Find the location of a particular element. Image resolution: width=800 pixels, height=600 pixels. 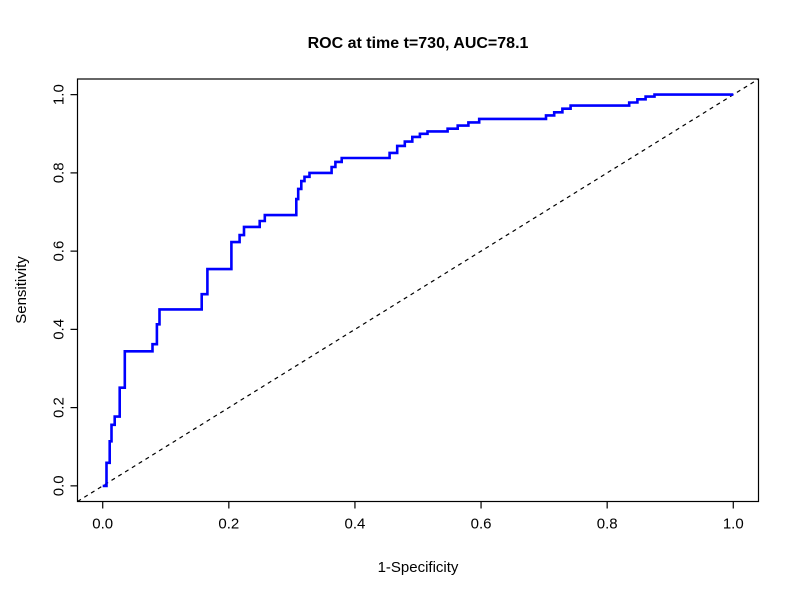

y-tick-label: 1.0 is located at coordinates (59, 94).